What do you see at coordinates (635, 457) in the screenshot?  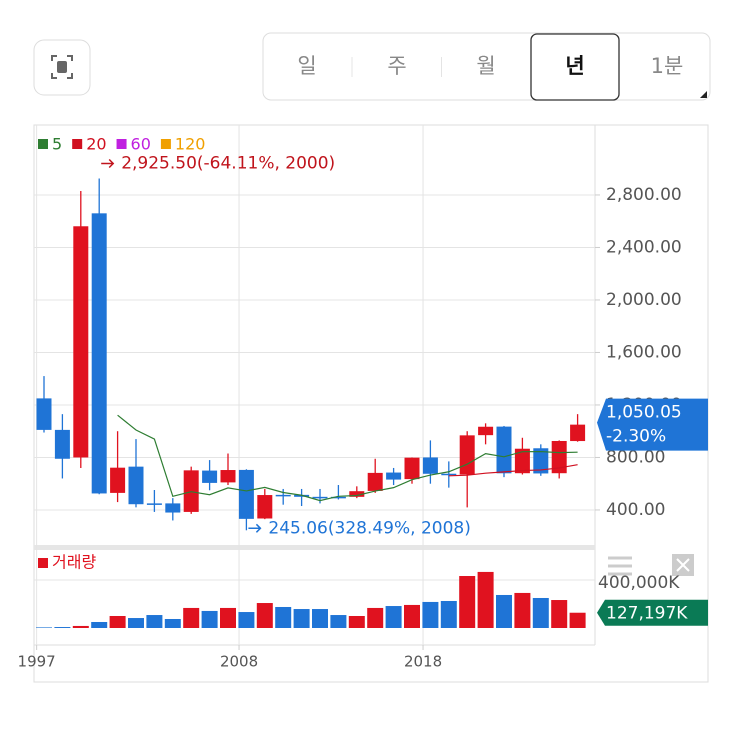 I see `y-tick-label: 800.00` at bounding box center [635, 457].